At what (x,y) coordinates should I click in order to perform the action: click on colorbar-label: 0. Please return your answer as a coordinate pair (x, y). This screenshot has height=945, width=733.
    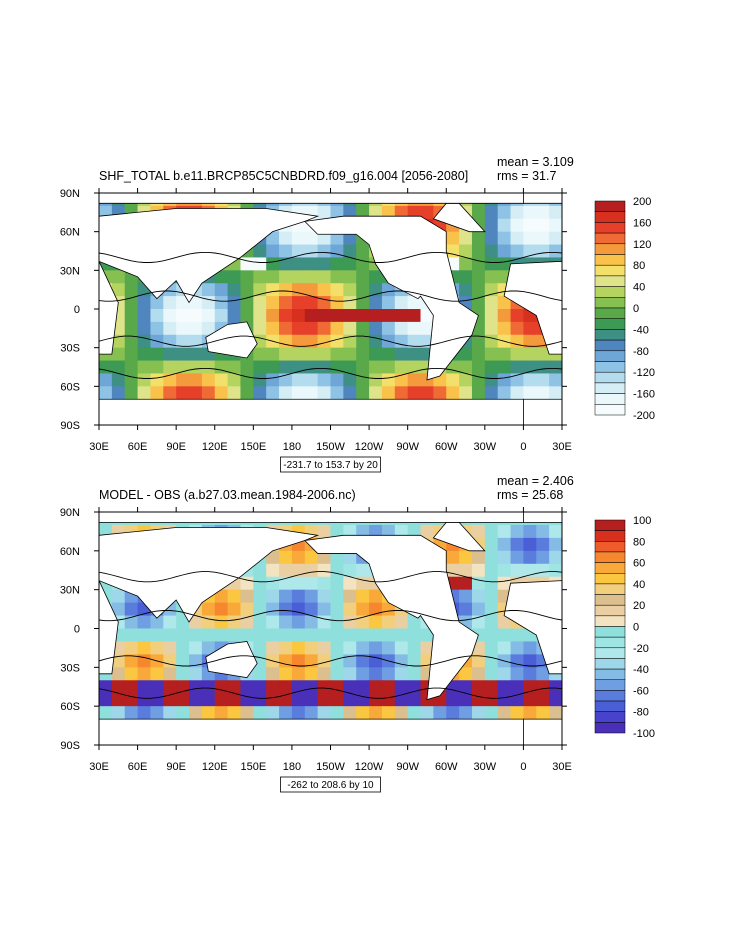
    Looking at the image, I should click on (636, 628).